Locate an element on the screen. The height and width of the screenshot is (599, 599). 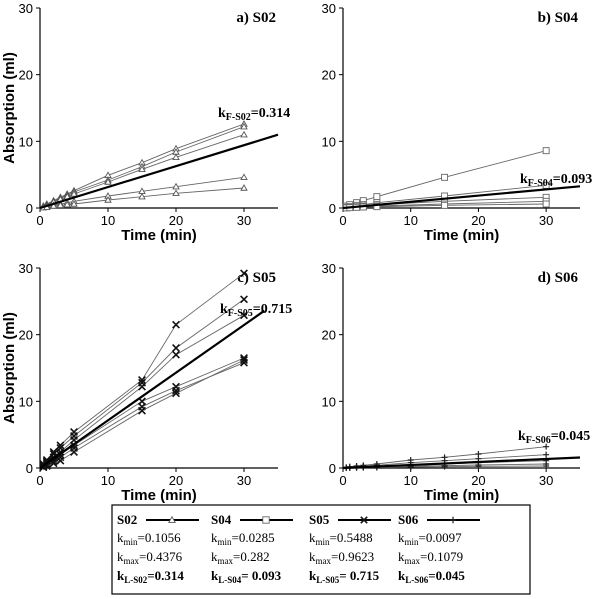
fit-annotation: kF-S02=0.314 is located at coordinates (254, 114).